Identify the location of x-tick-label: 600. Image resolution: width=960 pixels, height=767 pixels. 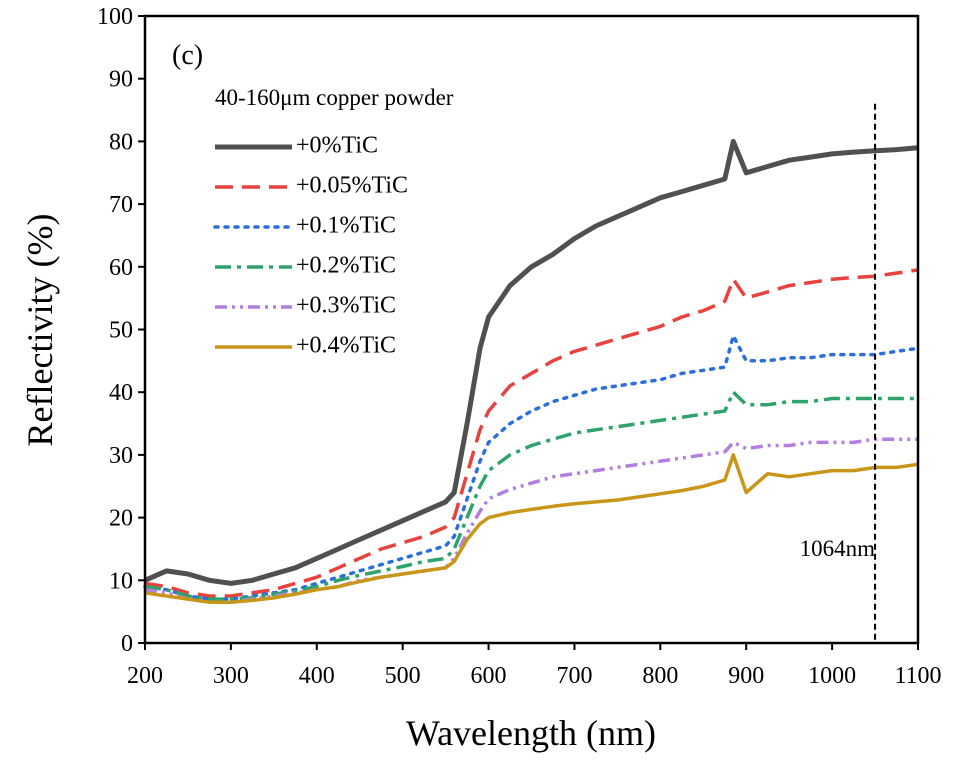
(489, 676).